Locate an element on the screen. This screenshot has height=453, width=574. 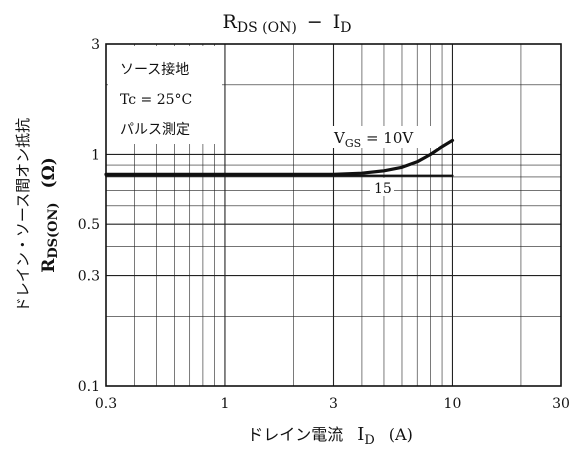
y-tick-label: 3 is located at coordinates (95, 45).